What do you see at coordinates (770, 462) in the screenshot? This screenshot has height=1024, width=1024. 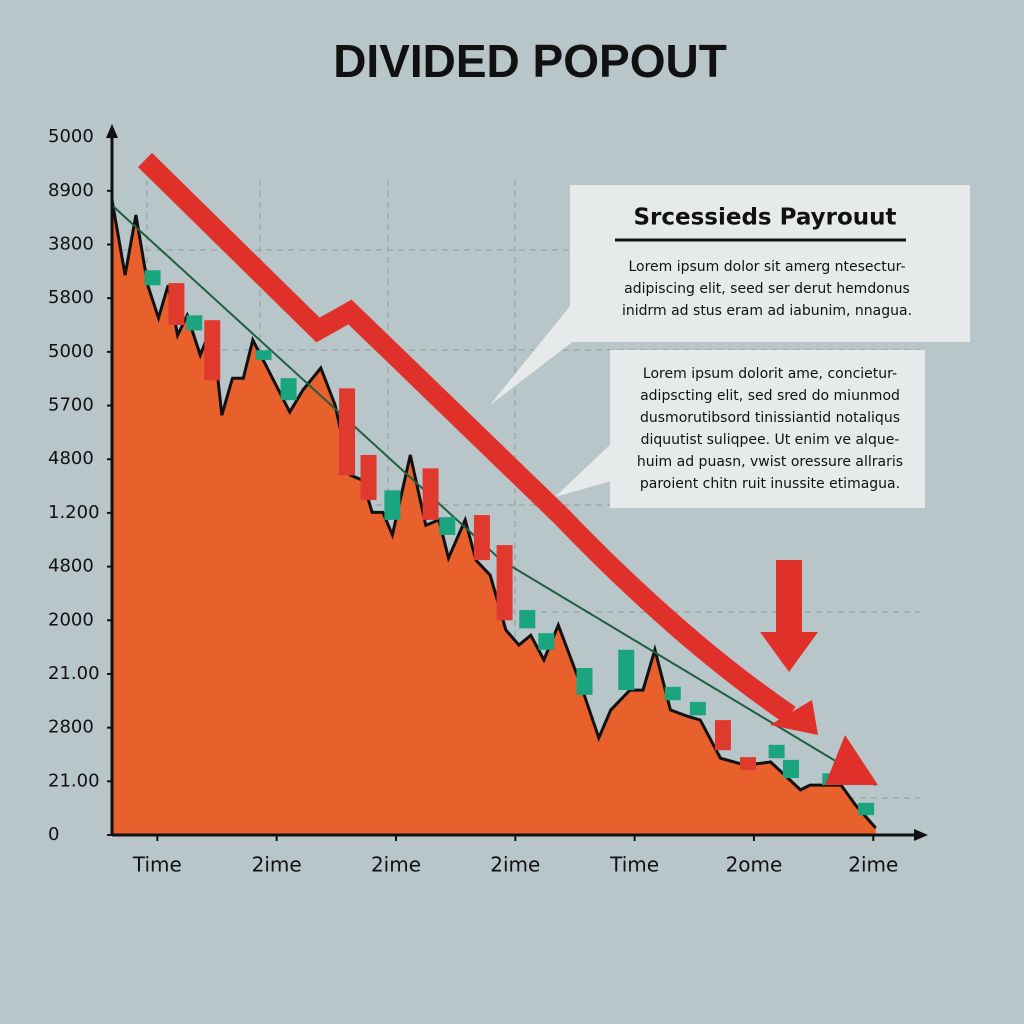 I see `callout-text: huim ad puasn, vwist oressure allraris` at bounding box center [770, 462].